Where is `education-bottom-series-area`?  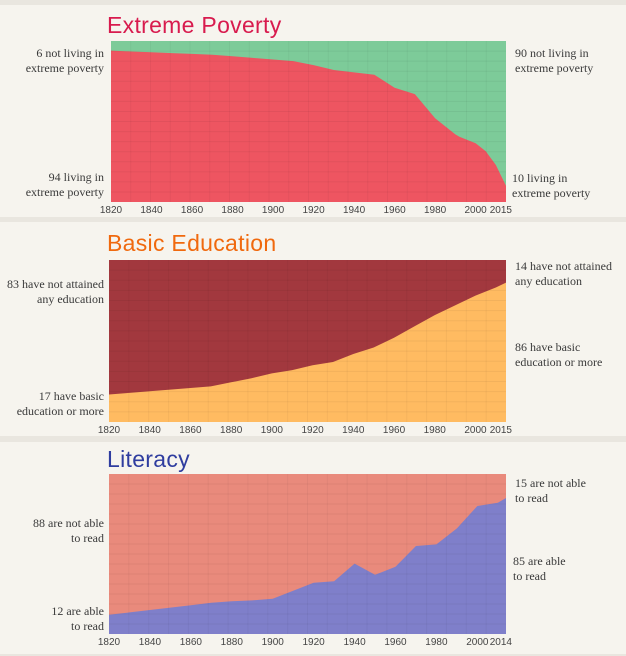
education-bottom-series-area is located at coordinates (307, 352).